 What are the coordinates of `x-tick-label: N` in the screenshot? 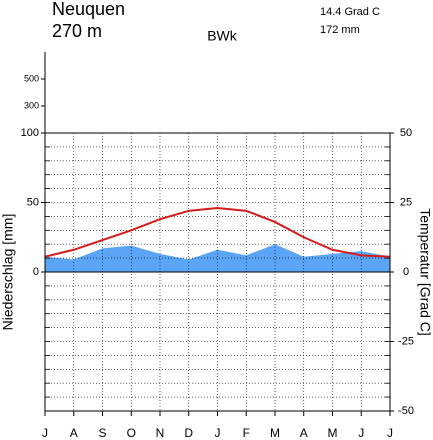 It's located at (160, 433).